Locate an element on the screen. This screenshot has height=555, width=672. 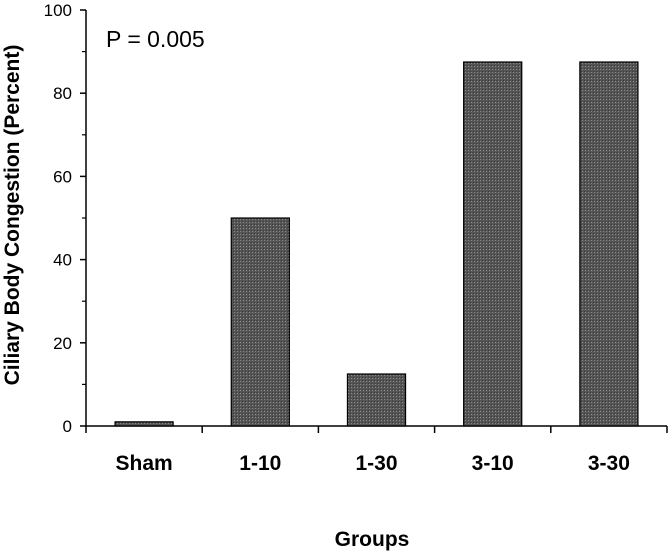
y-tick-label: 60 is located at coordinates (62, 176).